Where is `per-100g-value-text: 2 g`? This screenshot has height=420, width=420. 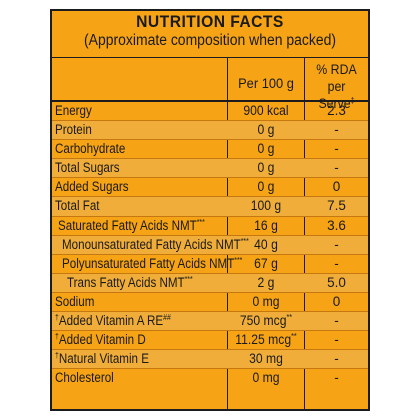
per-100g-value-text: 2 g is located at coordinates (266, 282).